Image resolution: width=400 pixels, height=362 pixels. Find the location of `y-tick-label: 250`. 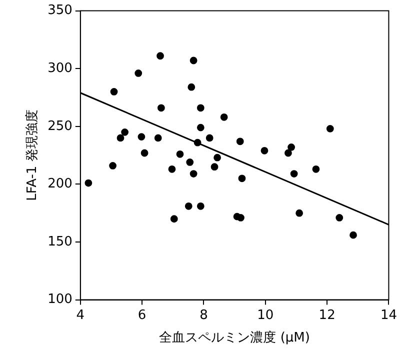

y-tick-label: 250 is located at coordinates (60, 126).